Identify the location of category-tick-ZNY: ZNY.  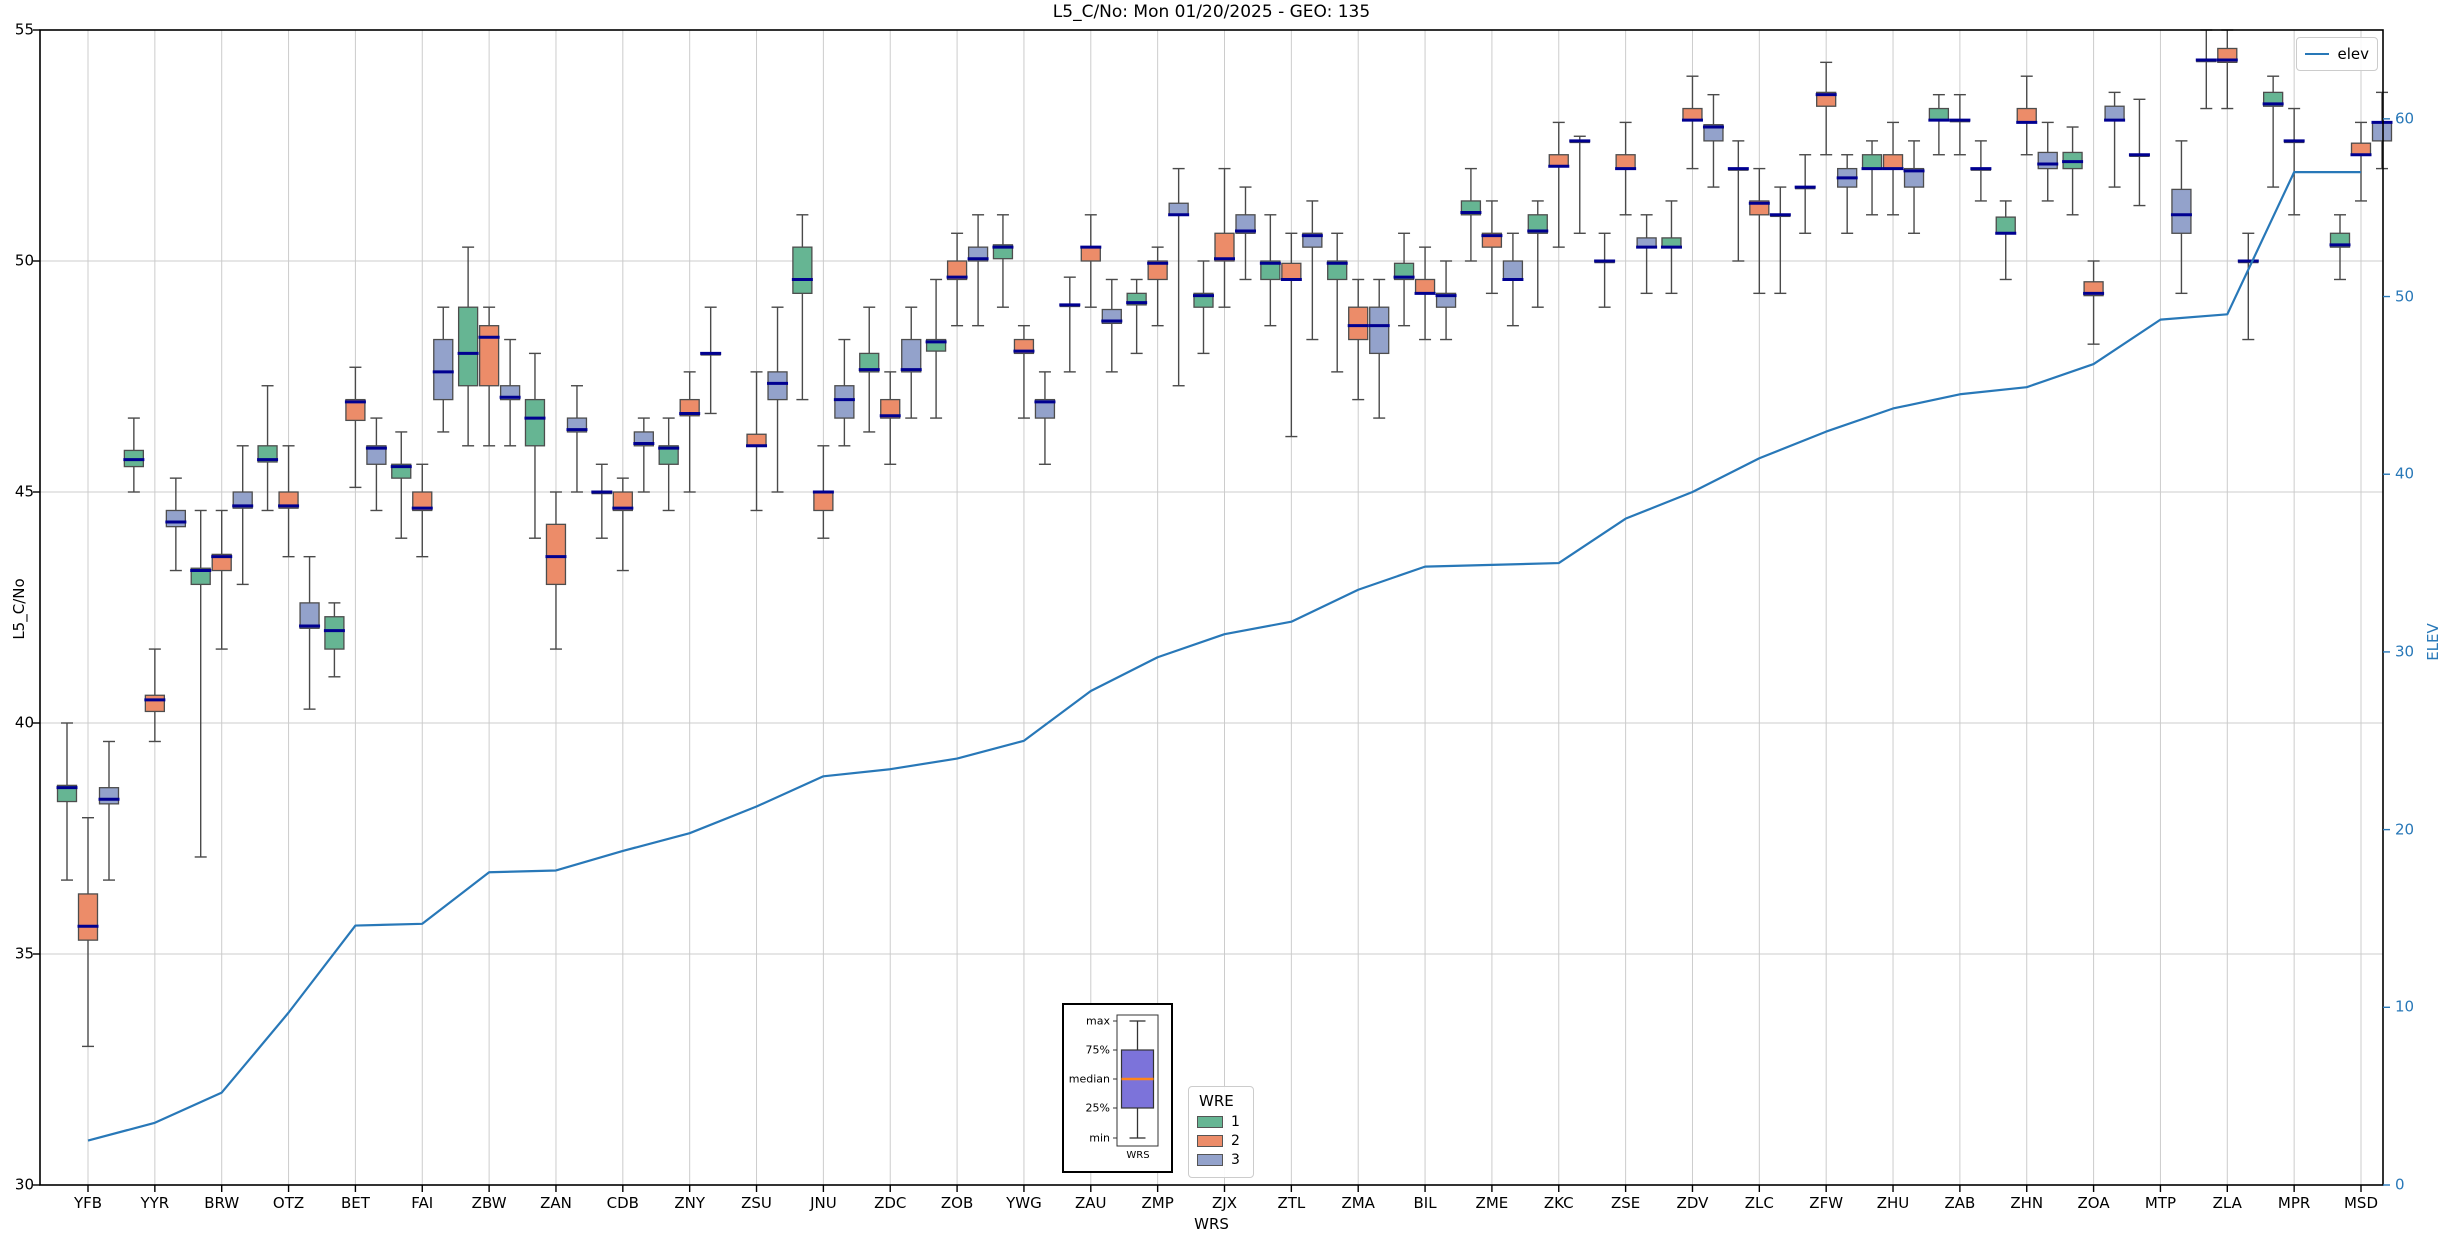
(689, 1203).